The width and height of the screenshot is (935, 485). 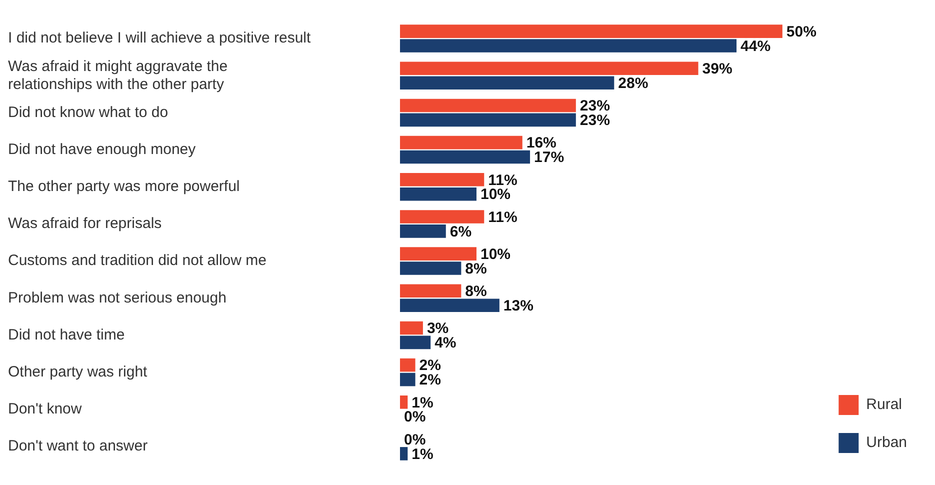 What do you see at coordinates (85, 223) in the screenshot?
I see `y-tick-label: Was afraid for reprisals` at bounding box center [85, 223].